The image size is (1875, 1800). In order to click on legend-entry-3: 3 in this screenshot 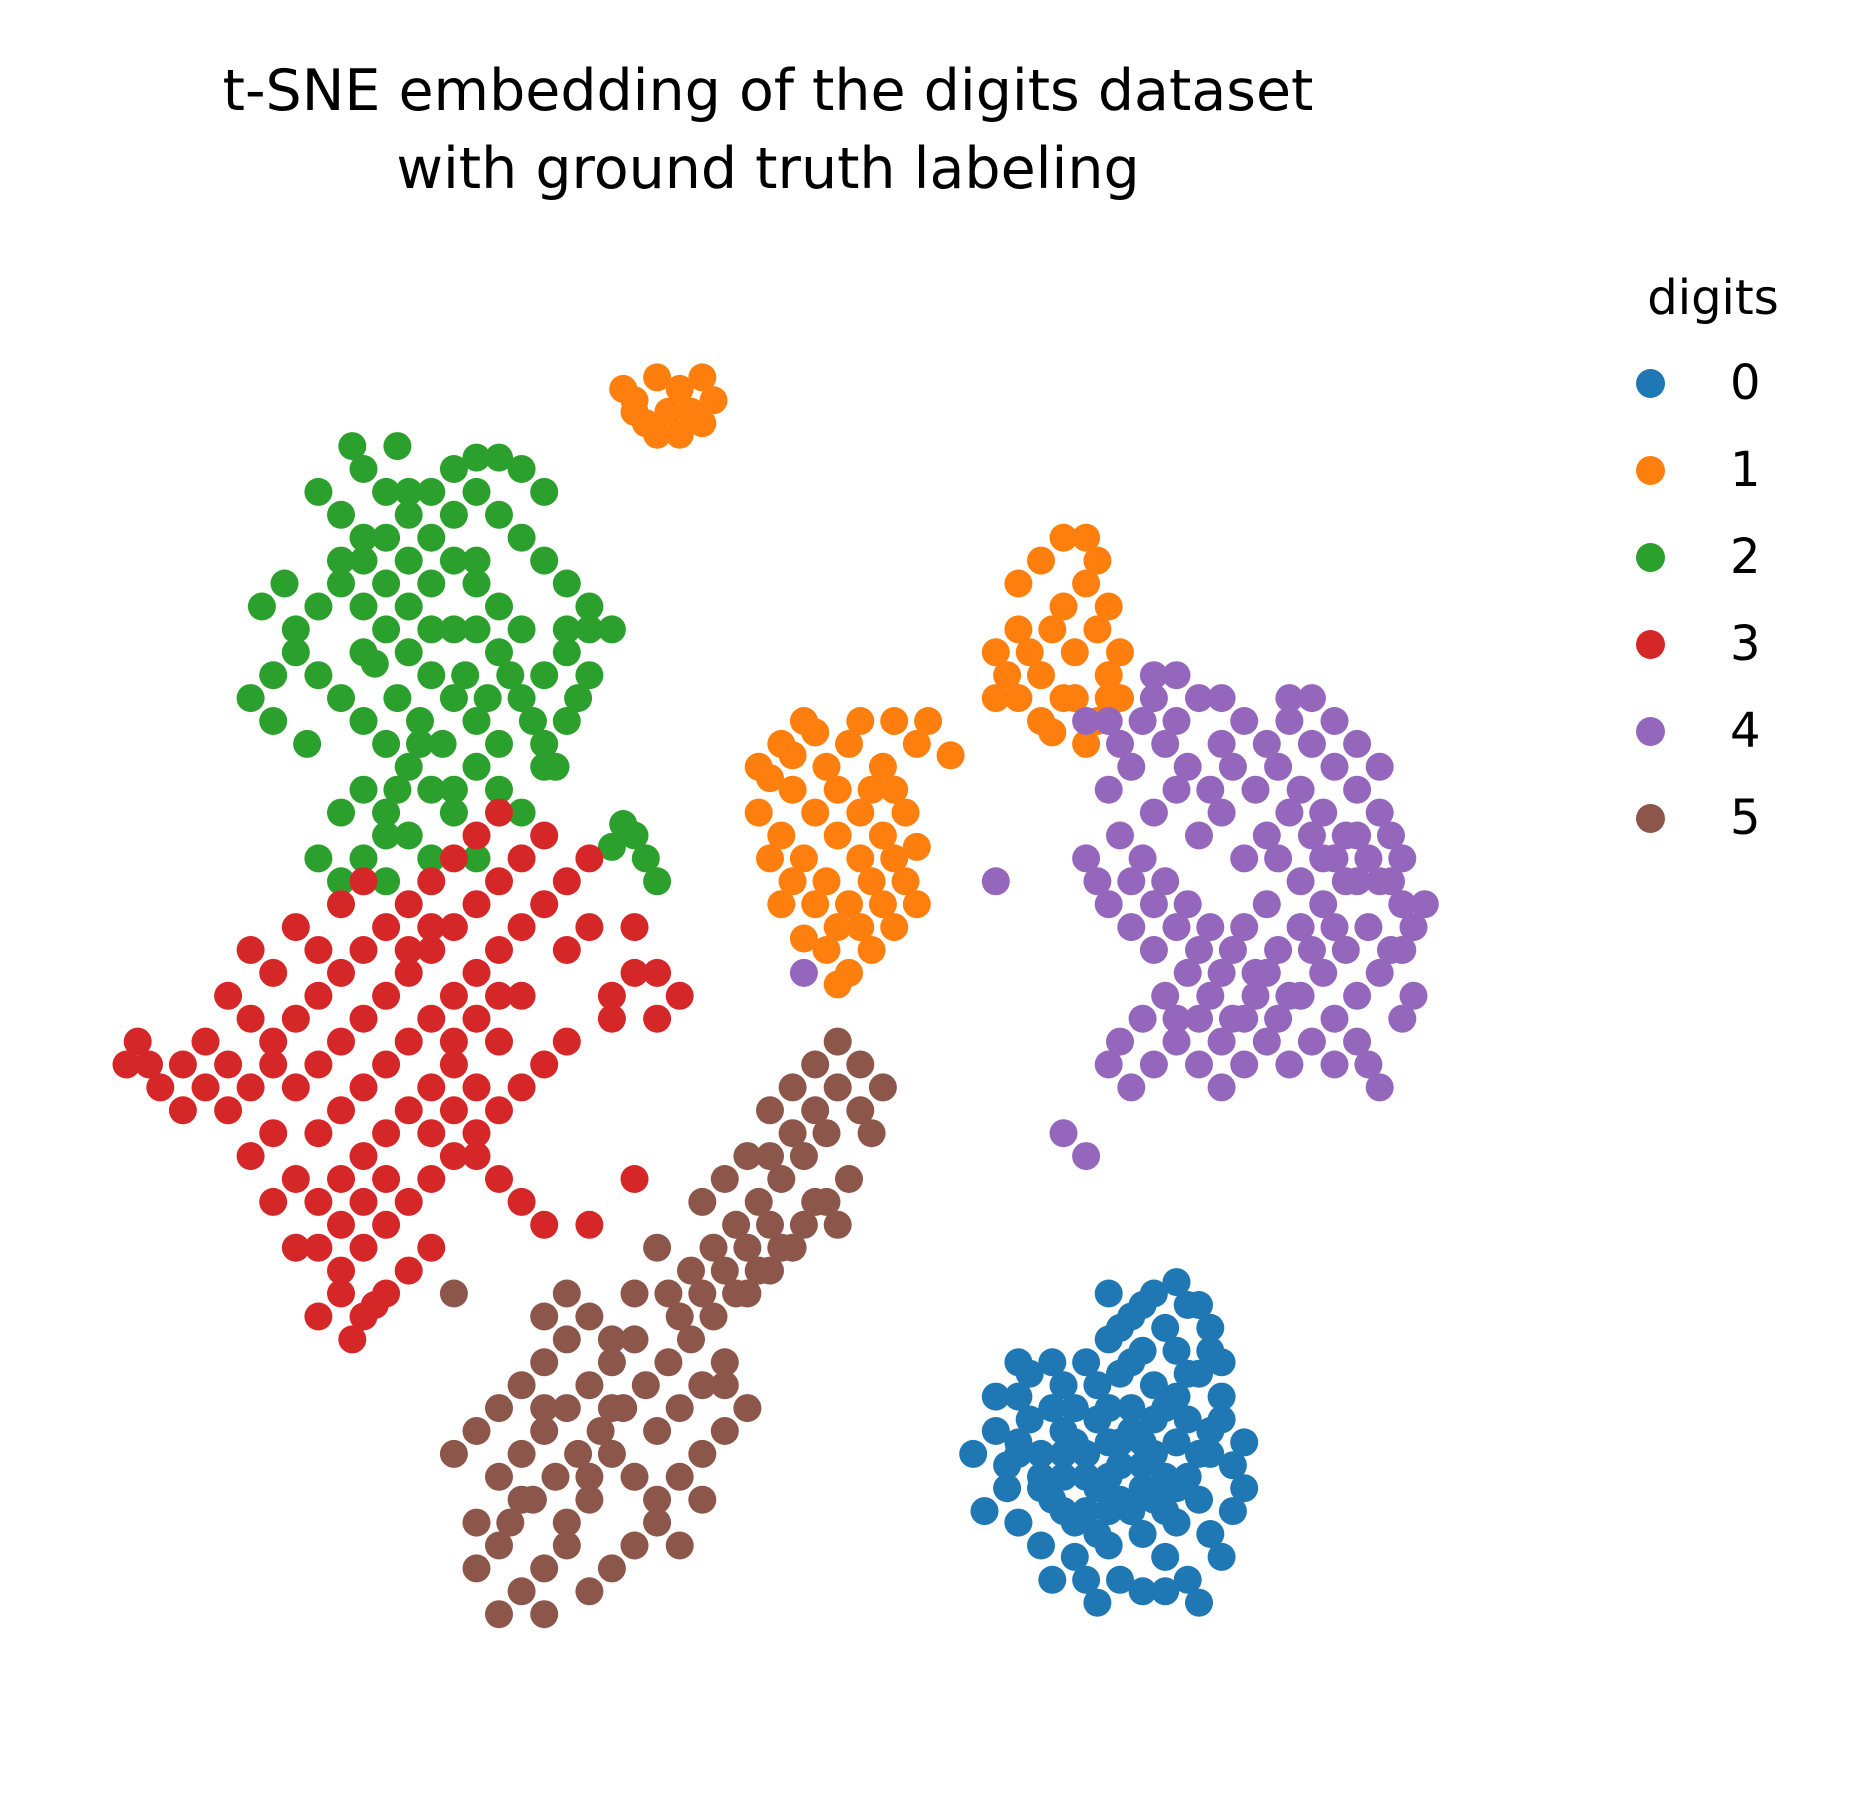, I will do `click(1713, 644)`.